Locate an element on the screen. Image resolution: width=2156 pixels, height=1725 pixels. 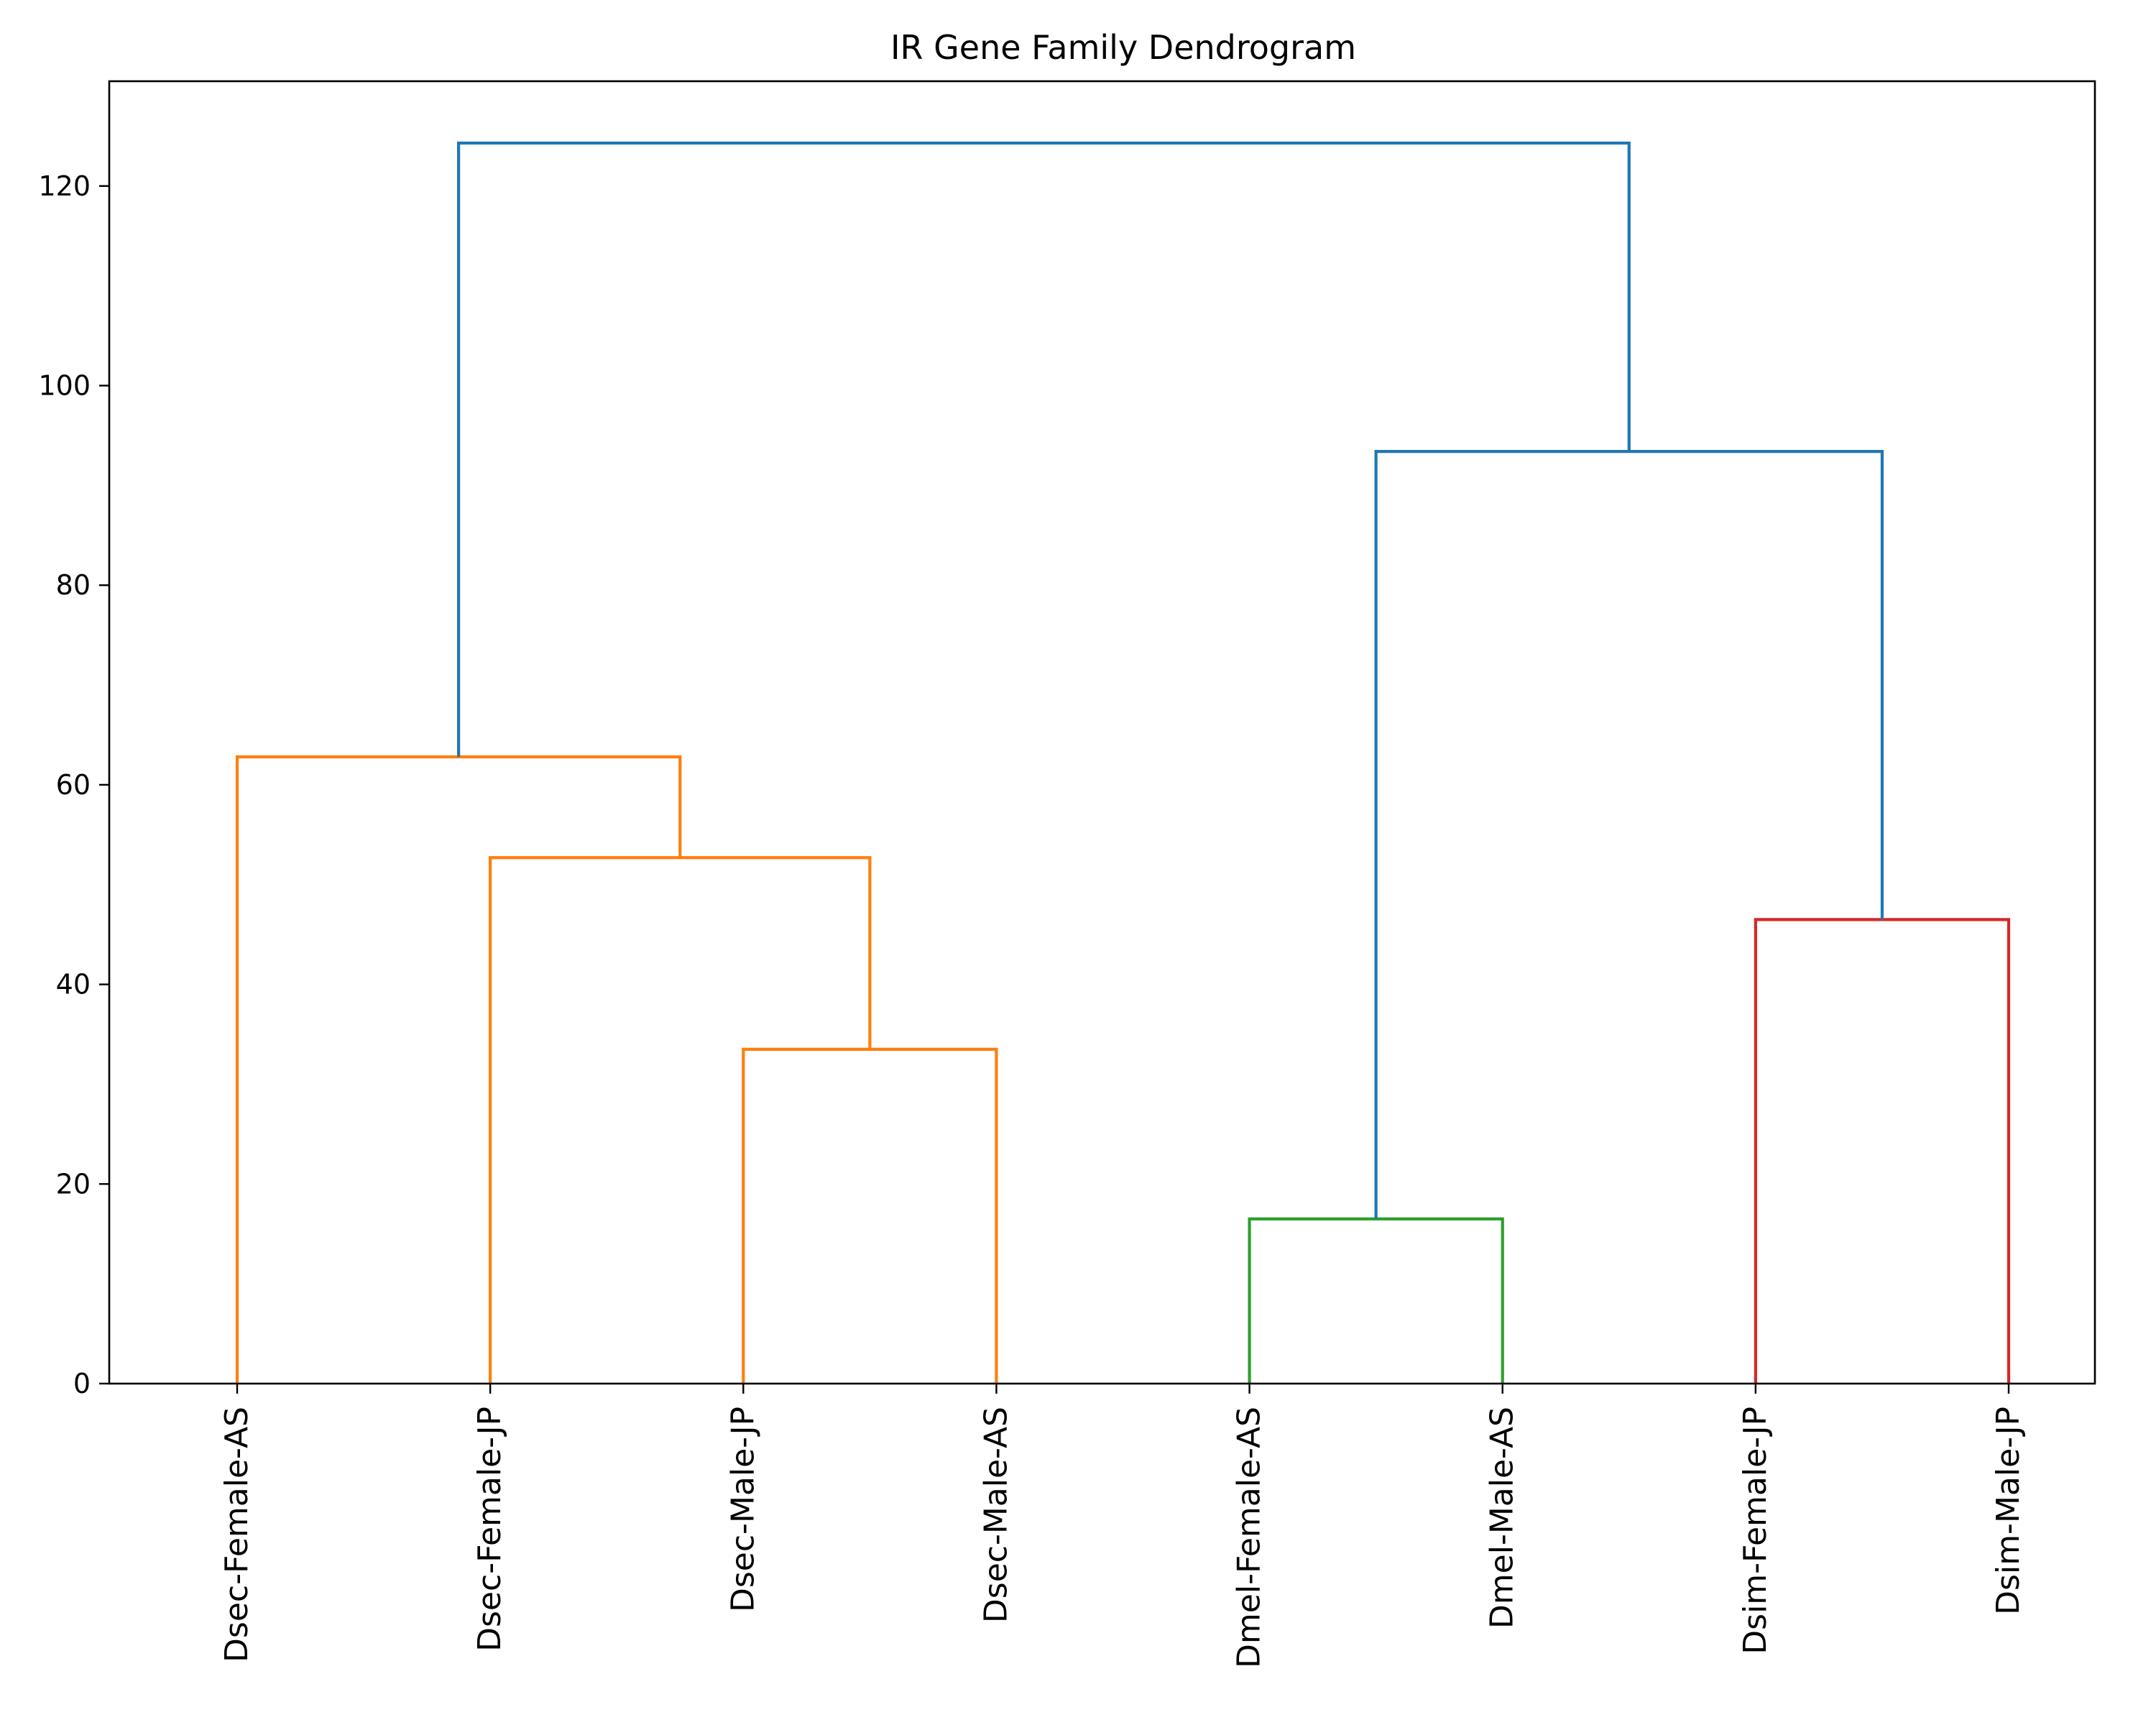
leaf-label: Dsec-Male-AS is located at coordinates (995, 1515).